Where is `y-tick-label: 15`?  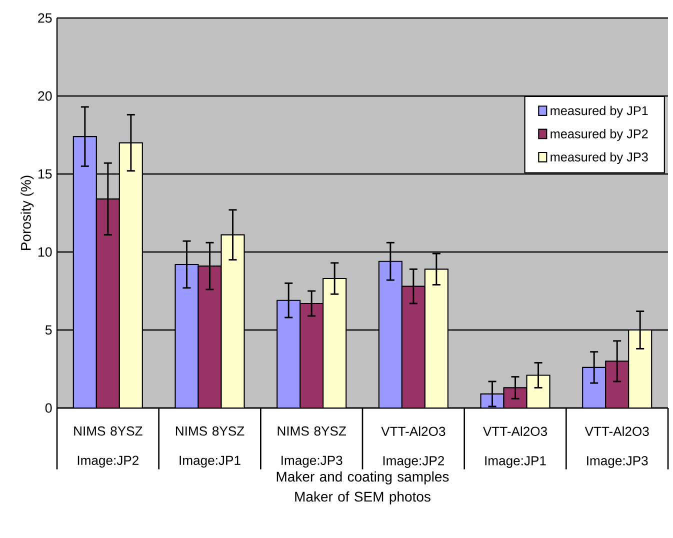
y-tick-label: 15 is located at coordinates (45, 174).